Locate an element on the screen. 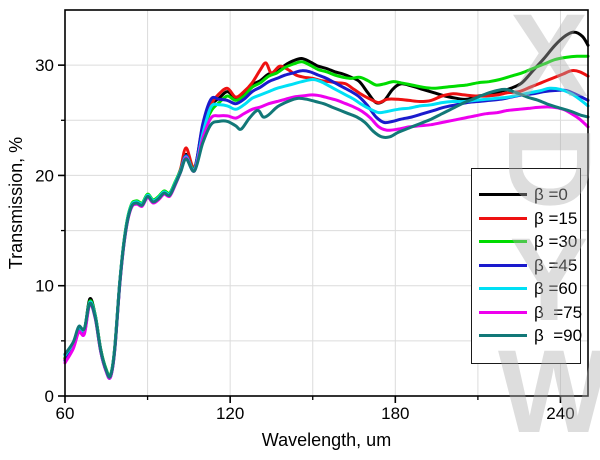 Image resolution: width=600 pixels, height=460 pixels. legend-item-2: β =30 is located at coordinates (526, 242).